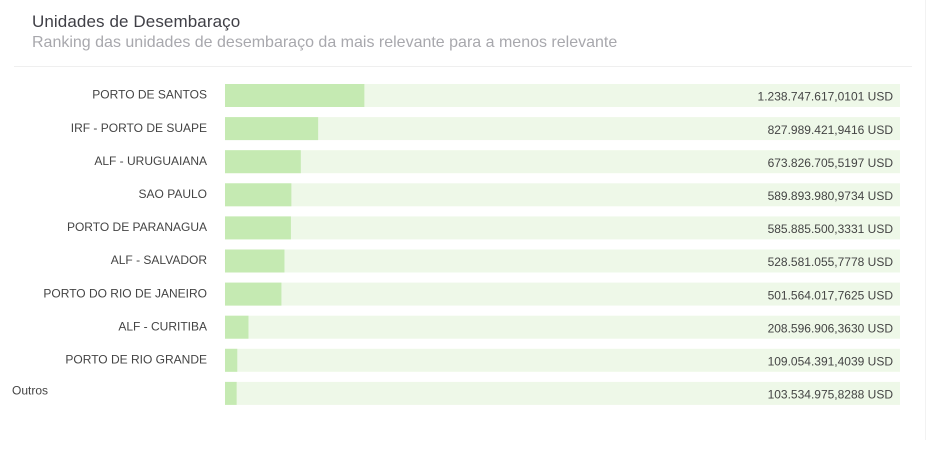 This screenshot has height=458, width=926. What do you see at coordinates (831, 229) in the screenshot?
I see `value-label: 585.885.500,3331 USD` at bounding box center [831, 229].